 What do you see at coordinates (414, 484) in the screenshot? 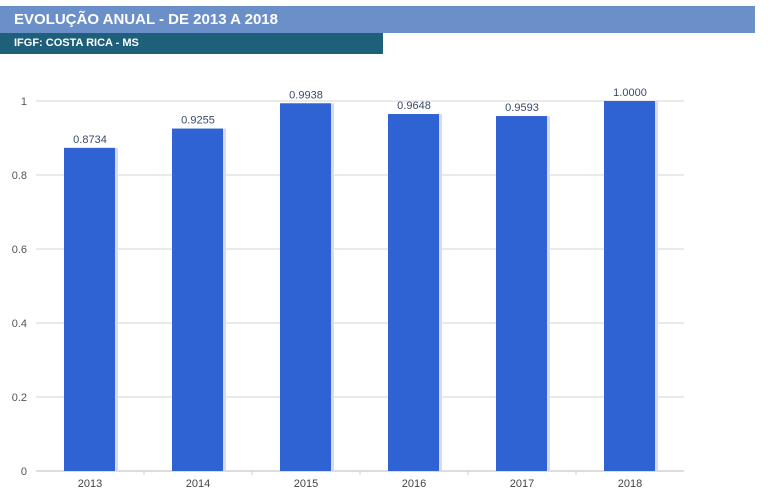
I see `x-tick-label: 2016` at bounding box center [414, 484].